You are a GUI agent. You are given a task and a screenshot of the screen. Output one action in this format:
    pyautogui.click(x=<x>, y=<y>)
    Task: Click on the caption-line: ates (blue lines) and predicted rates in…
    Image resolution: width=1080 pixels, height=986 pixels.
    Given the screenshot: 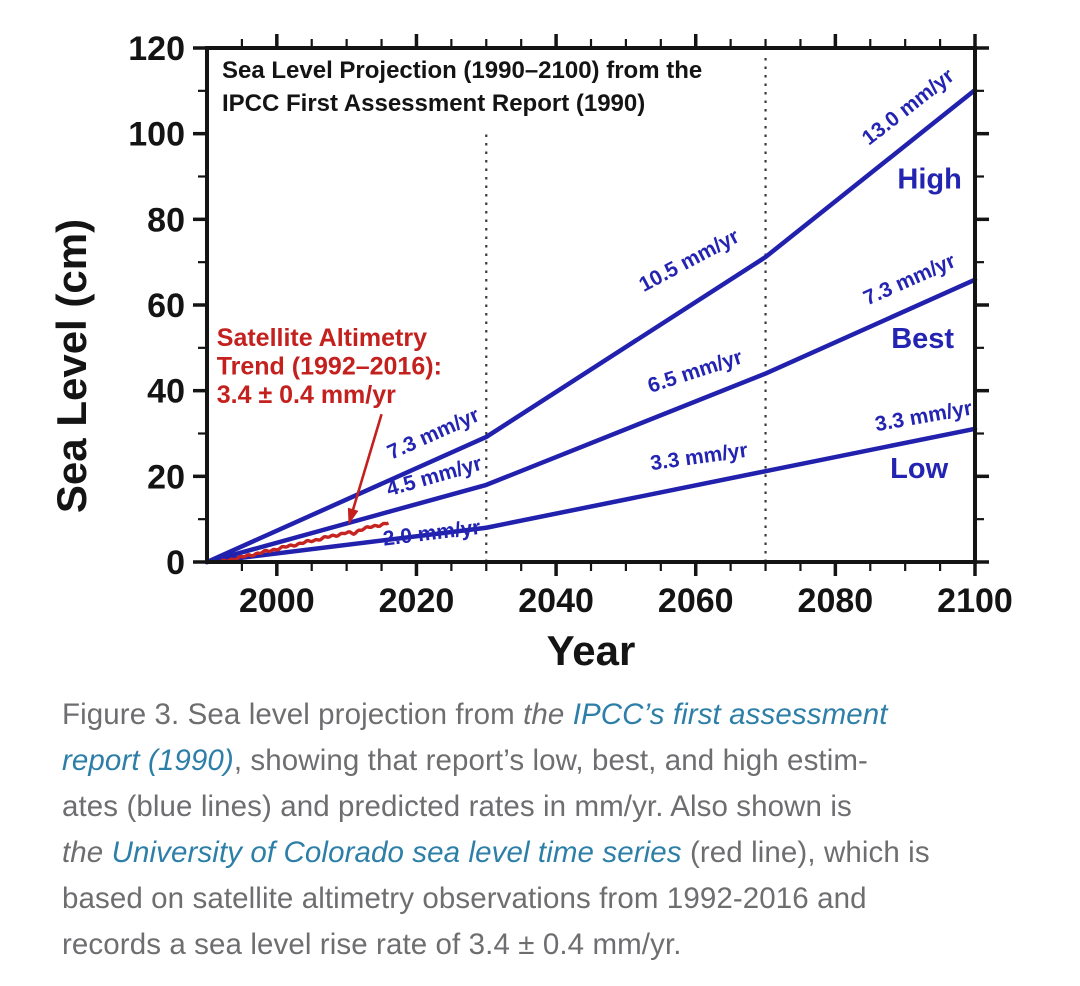 What is the action you would take?
    pyautogui.click(x=552, y=807)
    